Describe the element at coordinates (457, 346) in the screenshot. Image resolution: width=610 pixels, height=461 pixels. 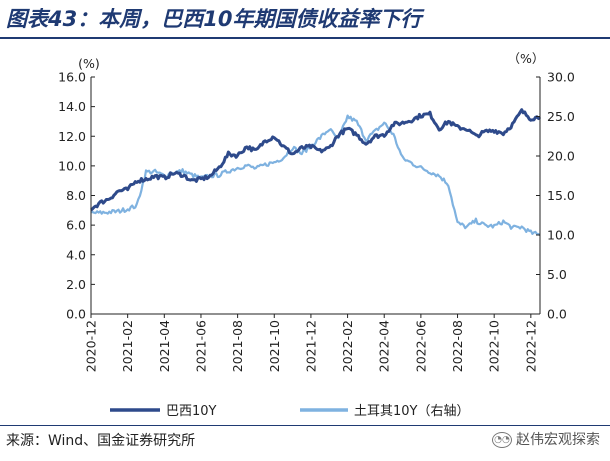
I see `x-tick-label: 2022-08` at that location.